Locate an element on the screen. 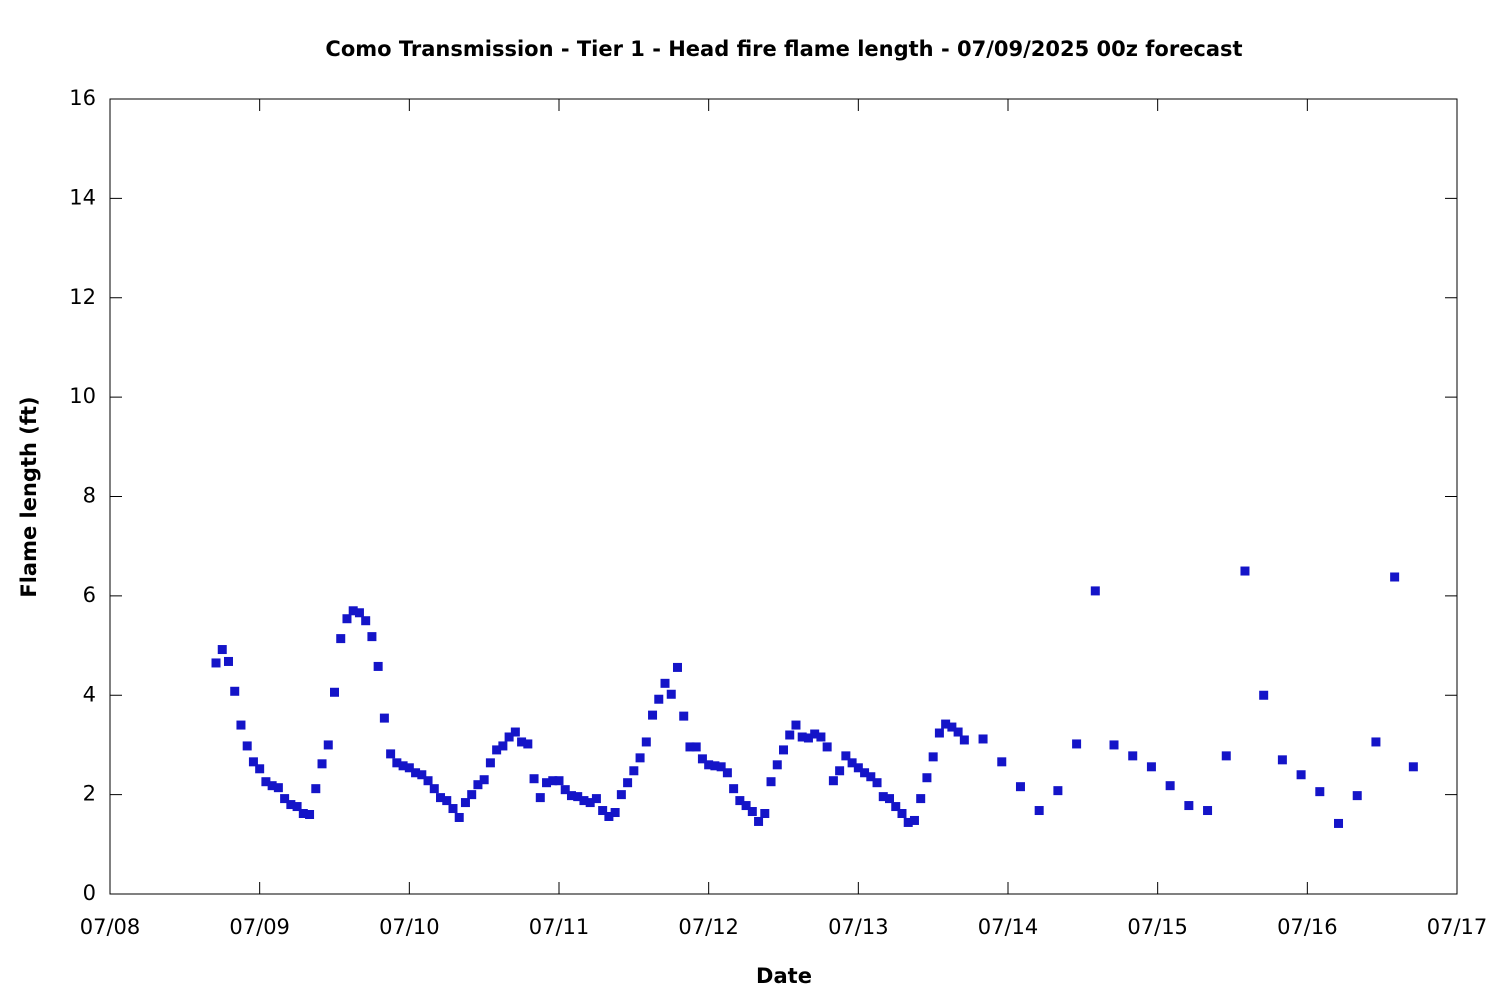 The width and height of the screenshot is (1500, 1004). x-axis-label: Date is located at coordinates (784, 976).